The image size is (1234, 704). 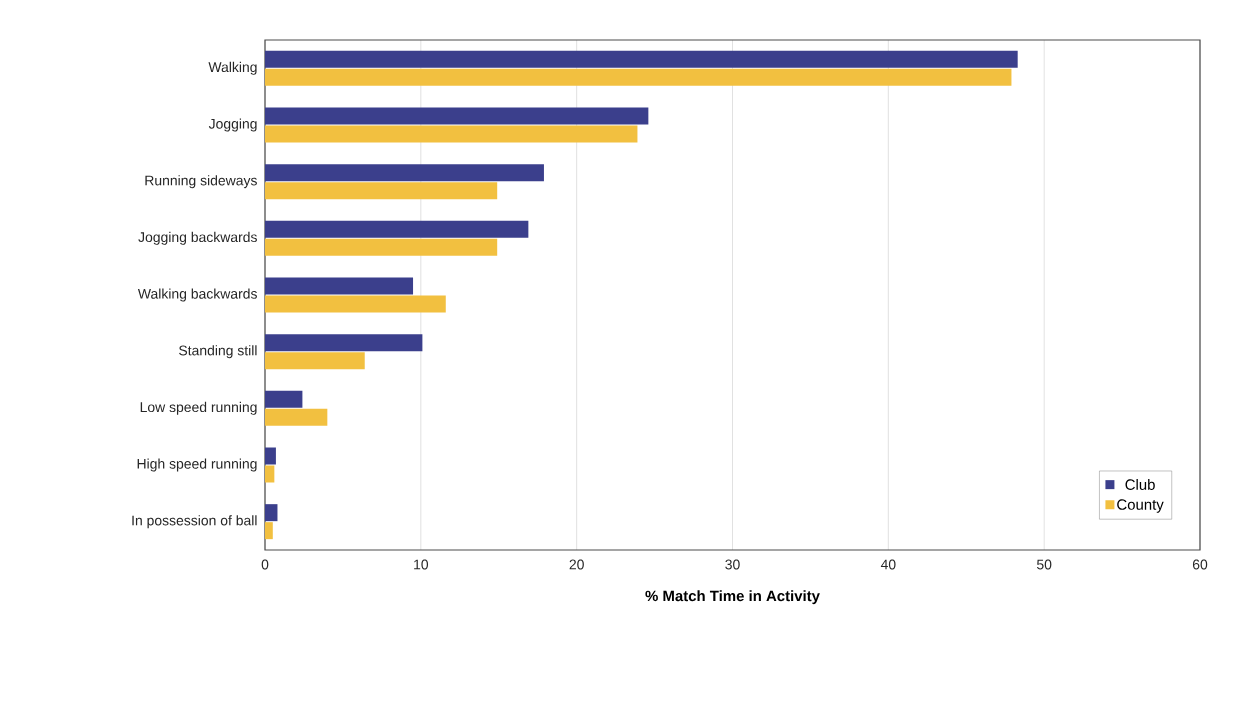 I want to click on y-tick-label: Jogging, so click(x=232, y=125).